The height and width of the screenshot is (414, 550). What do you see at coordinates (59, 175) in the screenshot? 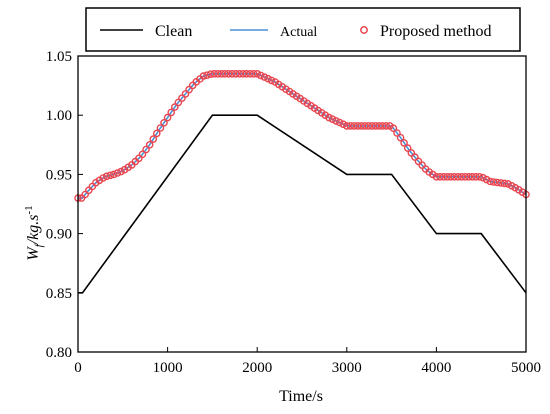
I see `y-tick-label: 0.95` at bounding box center [59, 175].